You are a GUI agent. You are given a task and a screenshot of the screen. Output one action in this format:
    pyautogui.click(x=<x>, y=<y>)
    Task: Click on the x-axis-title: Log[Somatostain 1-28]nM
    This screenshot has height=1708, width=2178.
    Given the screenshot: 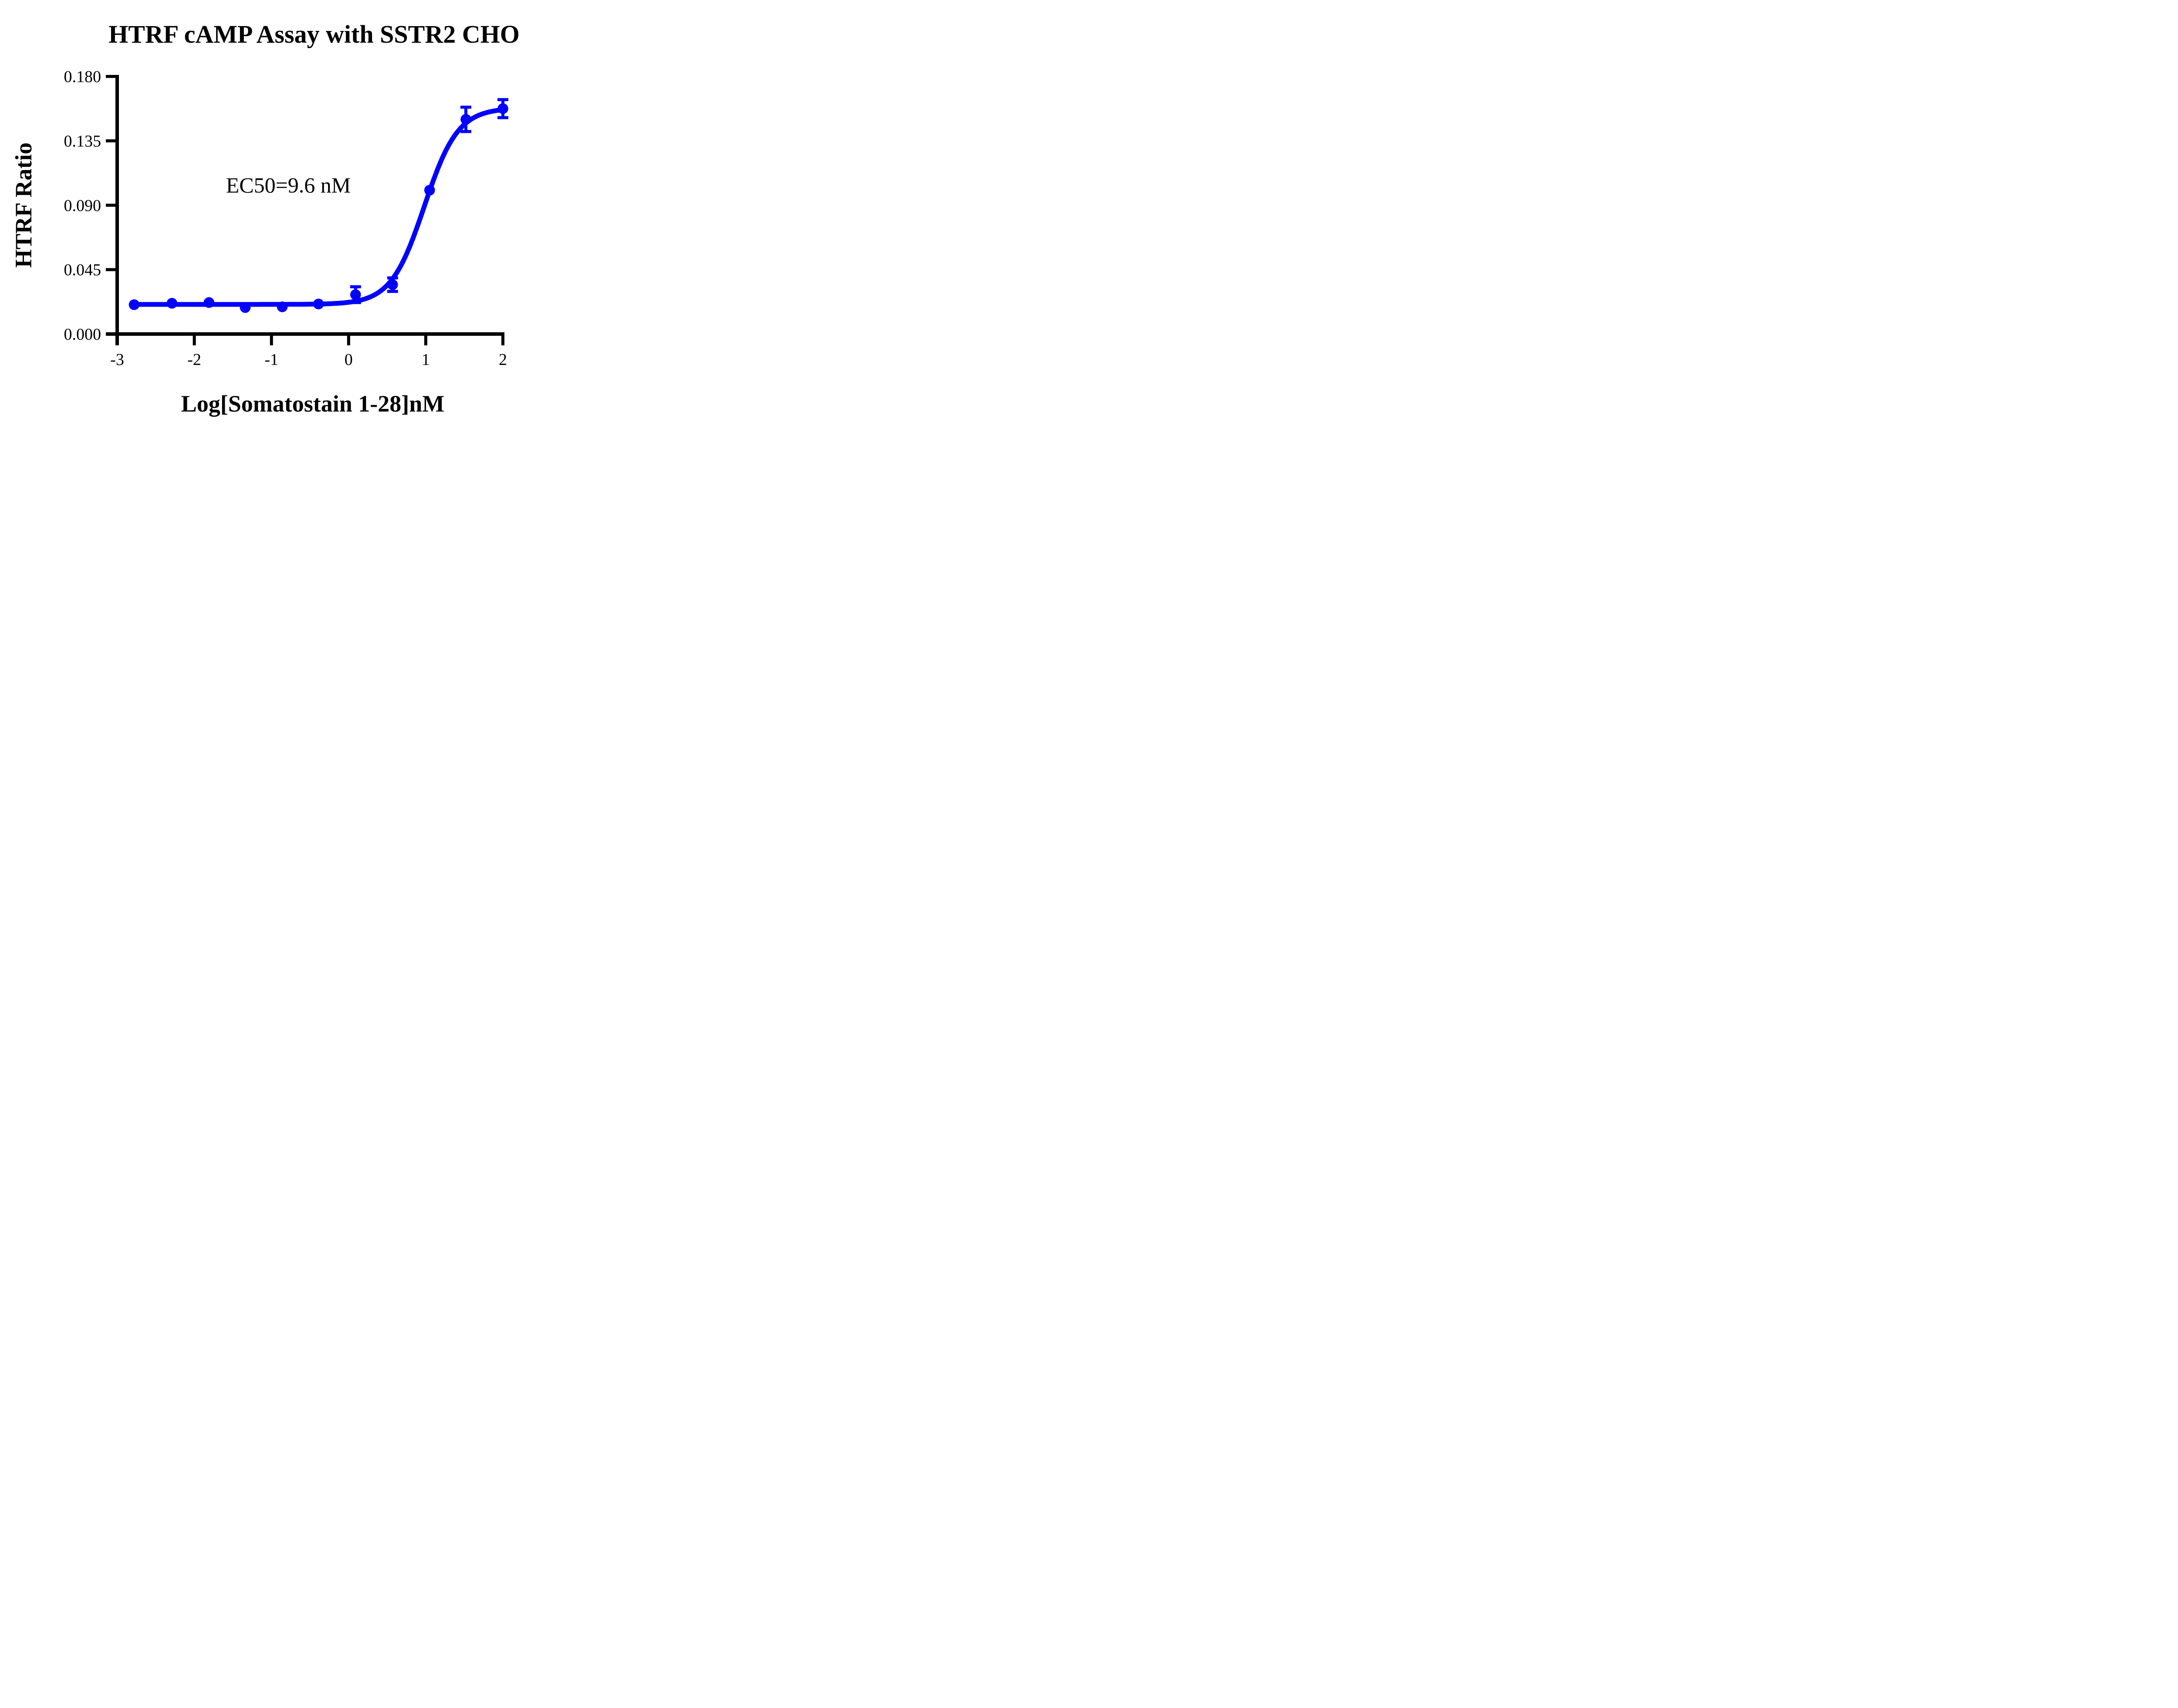 What is the action you would take?
    pyautogui.click(x=313, y=404)
    